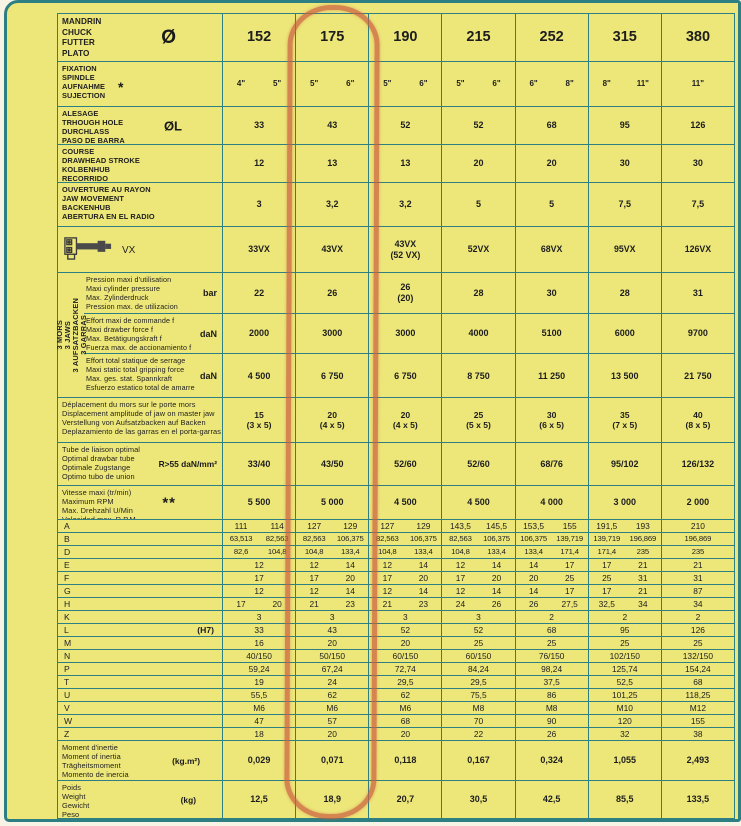  Describe the element at coordinates (140, 591) in the screenshot. I see `dimension-label-cell: G` at that location.